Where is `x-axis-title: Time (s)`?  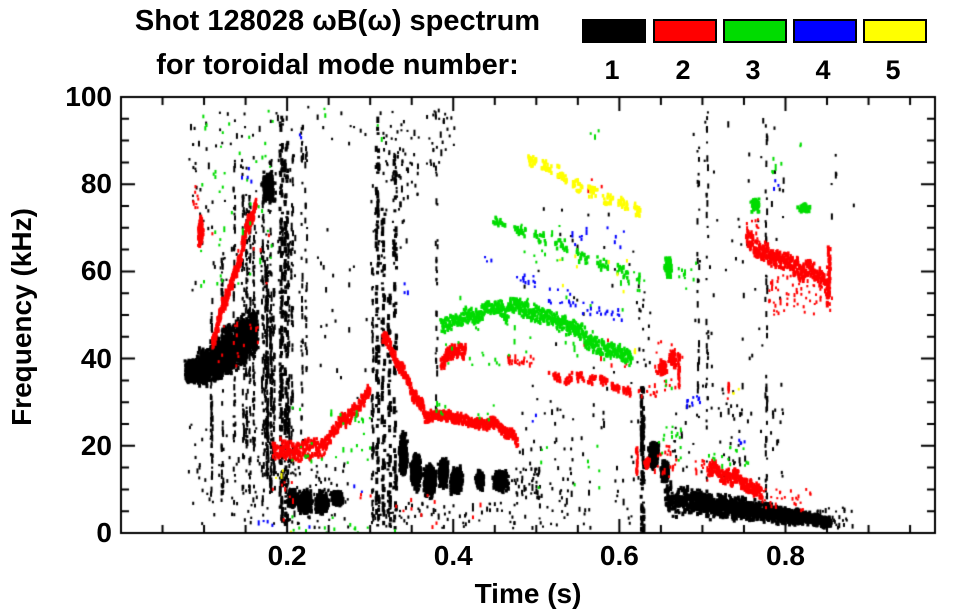 x-axis-title: Time (s) is located at coordinates (528, 593).